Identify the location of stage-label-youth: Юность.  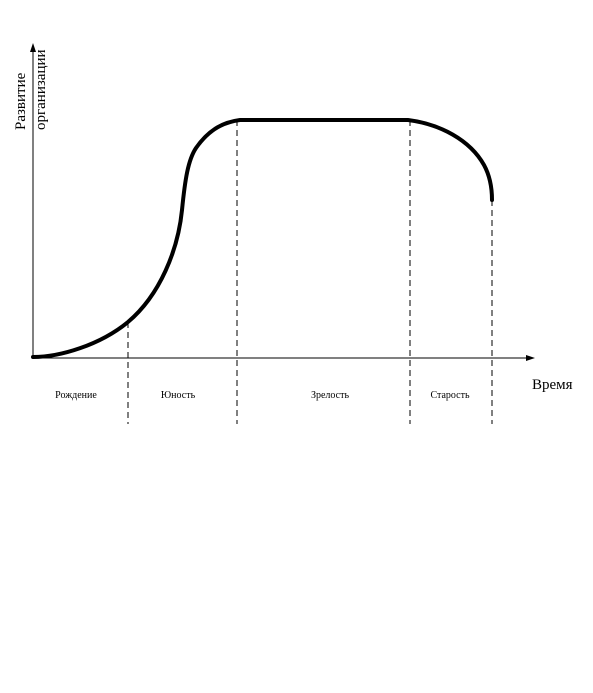
(178, 395).